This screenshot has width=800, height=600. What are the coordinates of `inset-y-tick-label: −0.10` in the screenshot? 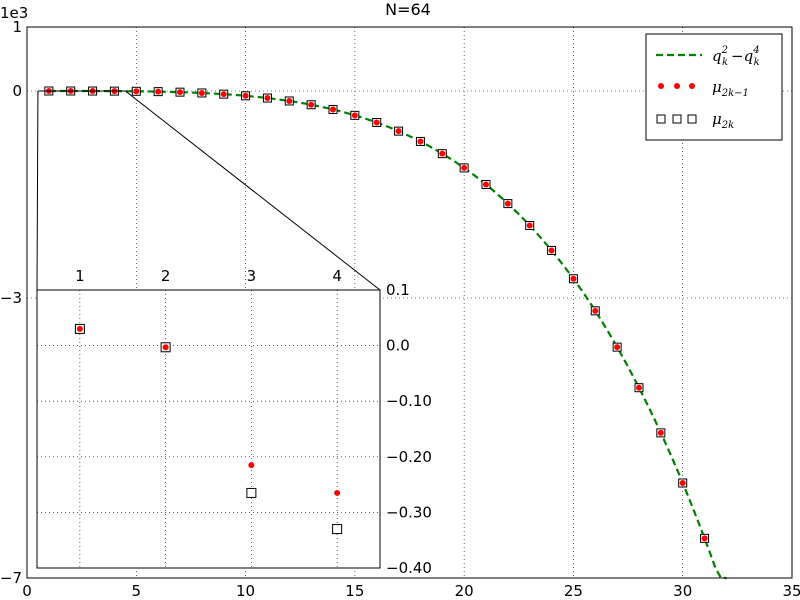 It's located at (409, 401).